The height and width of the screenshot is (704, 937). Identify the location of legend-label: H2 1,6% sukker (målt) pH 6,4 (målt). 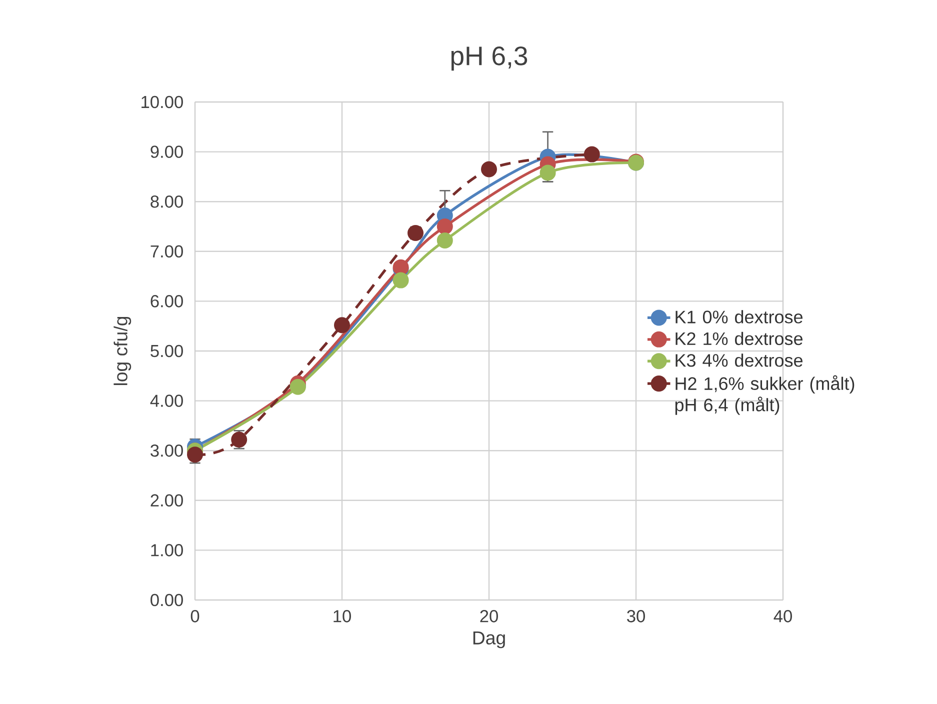
(764, 395).